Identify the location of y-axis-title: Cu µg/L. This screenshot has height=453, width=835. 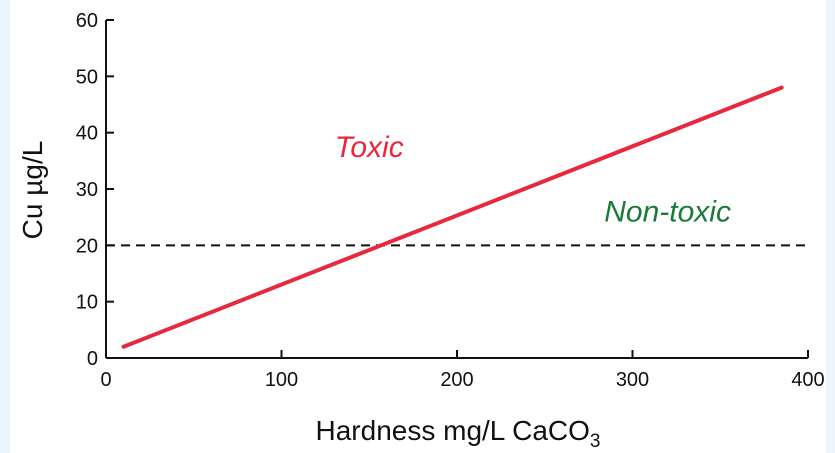
(32, 190).